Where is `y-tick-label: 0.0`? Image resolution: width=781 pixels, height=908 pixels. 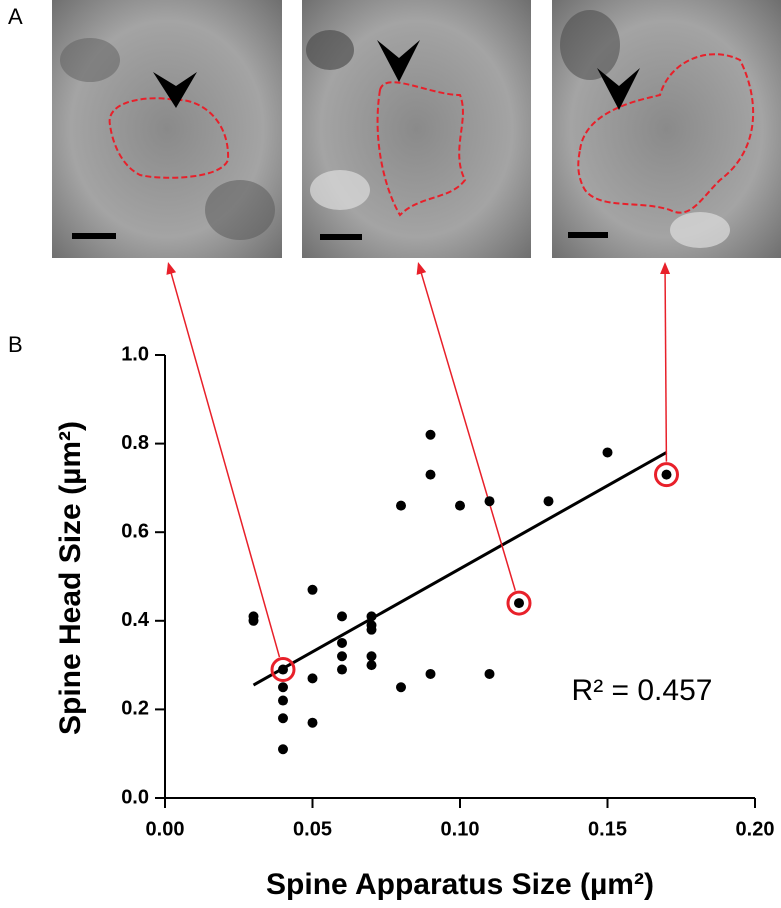
y-tick-label: 0.0 is located at coordinates (135, 797).